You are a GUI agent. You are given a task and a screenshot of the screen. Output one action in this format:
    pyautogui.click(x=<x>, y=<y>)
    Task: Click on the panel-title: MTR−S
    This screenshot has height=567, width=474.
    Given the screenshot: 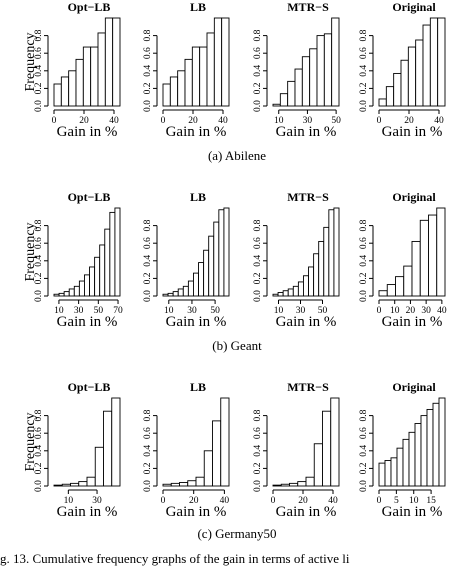 What is the action you would take?
    pyautogui.click(x=308, y=197)
    